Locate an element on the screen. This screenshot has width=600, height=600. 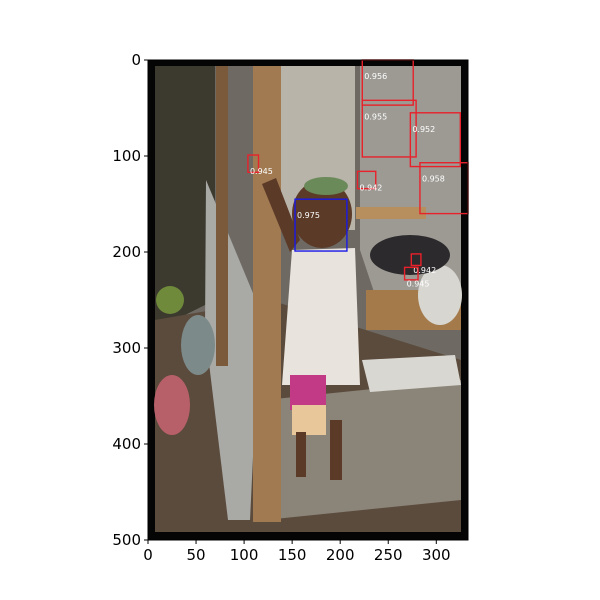
child-leg-right is located at coordinates (336, 450).